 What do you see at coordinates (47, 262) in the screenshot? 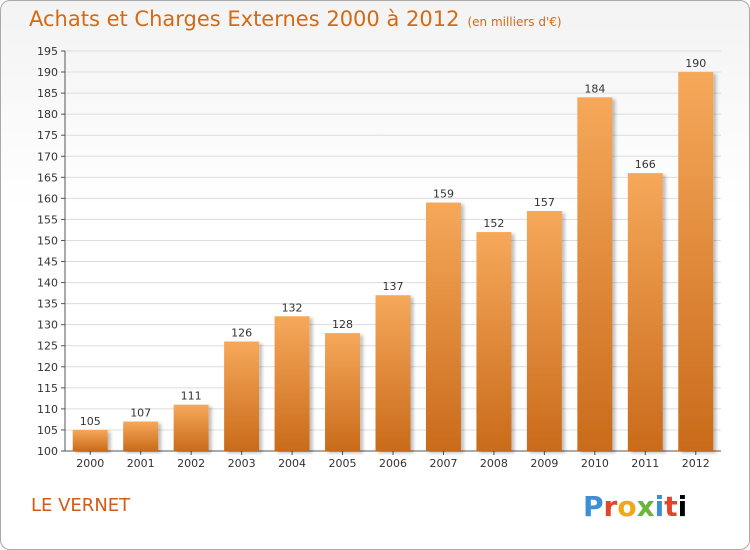
I see `y-tick-label: 145` at bounding box center [47, 262].